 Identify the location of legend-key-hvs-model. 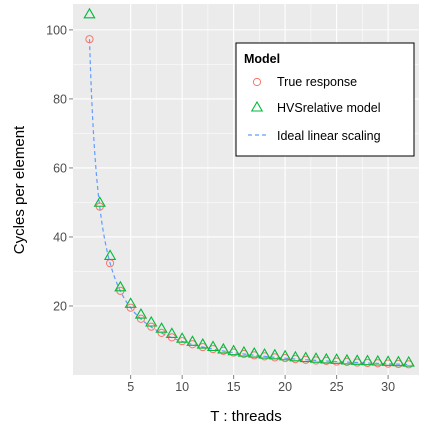
(257, 106).